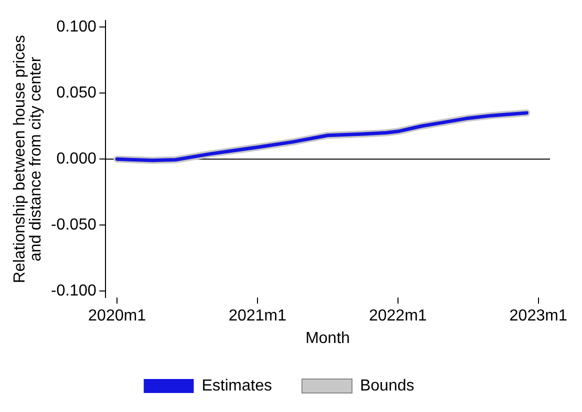  I want to click on x-tick-label: 2020m1, so click(117, 316).